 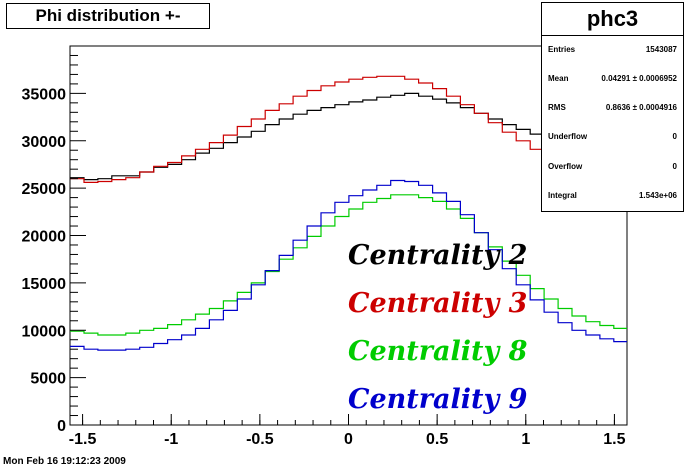 I want to click on y-tick-label: 10000, so click(x=44, y=331).